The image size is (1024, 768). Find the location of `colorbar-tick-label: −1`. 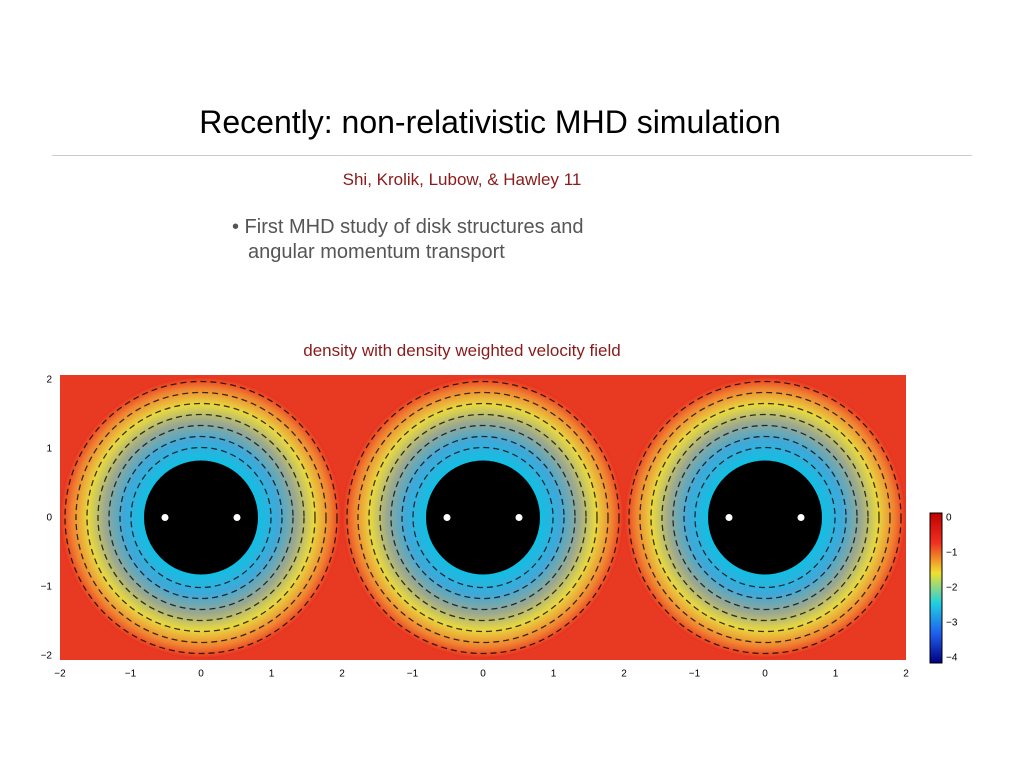

colorbar-tick-label: −1 is located at coordinates (952, 553).